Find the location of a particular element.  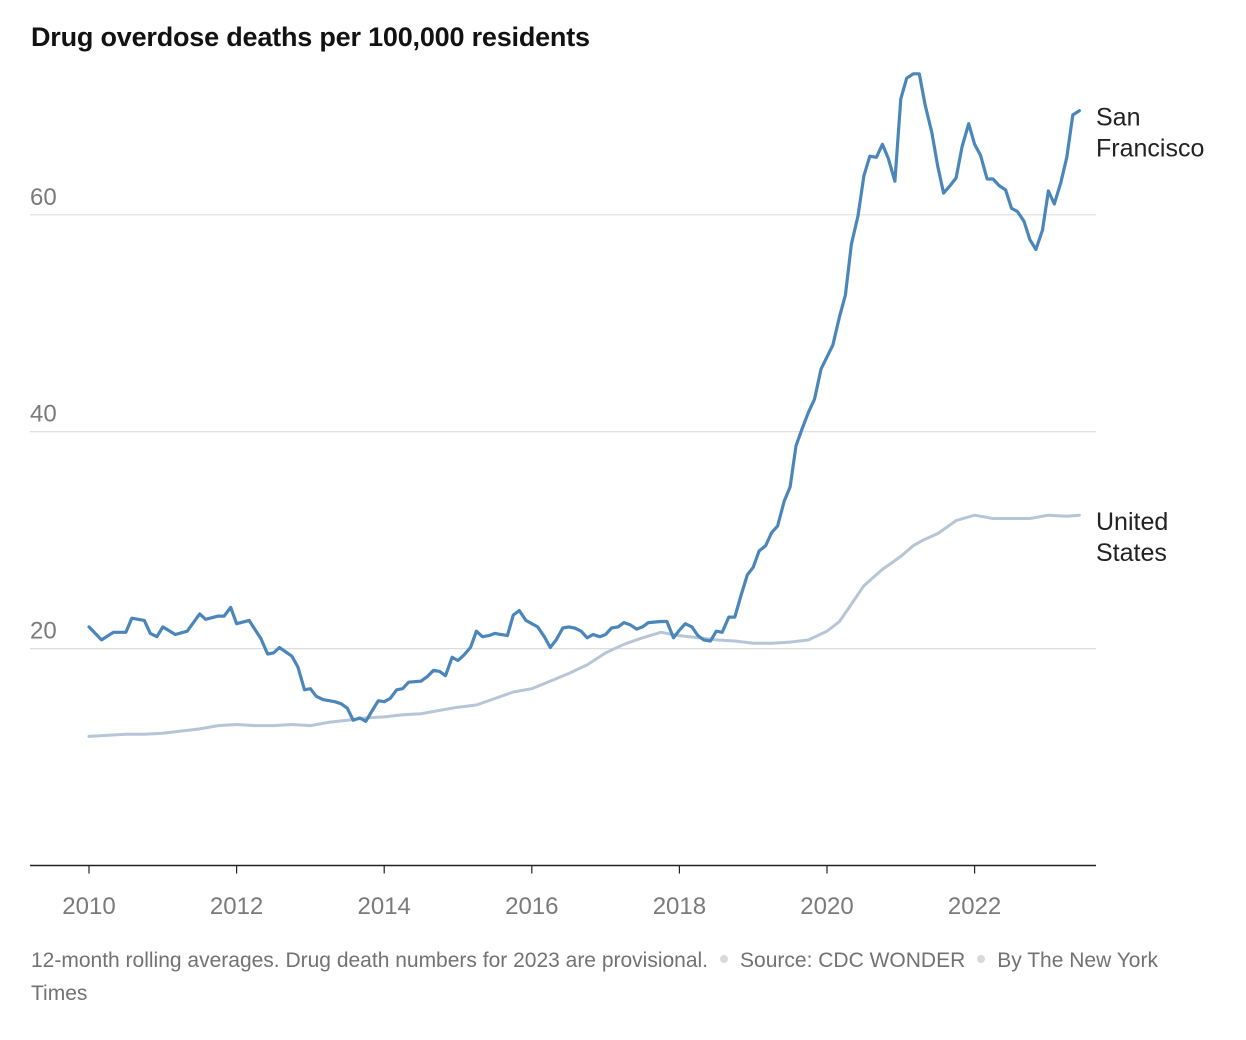

series-label-line: States is located at coordinates (1131, 553).